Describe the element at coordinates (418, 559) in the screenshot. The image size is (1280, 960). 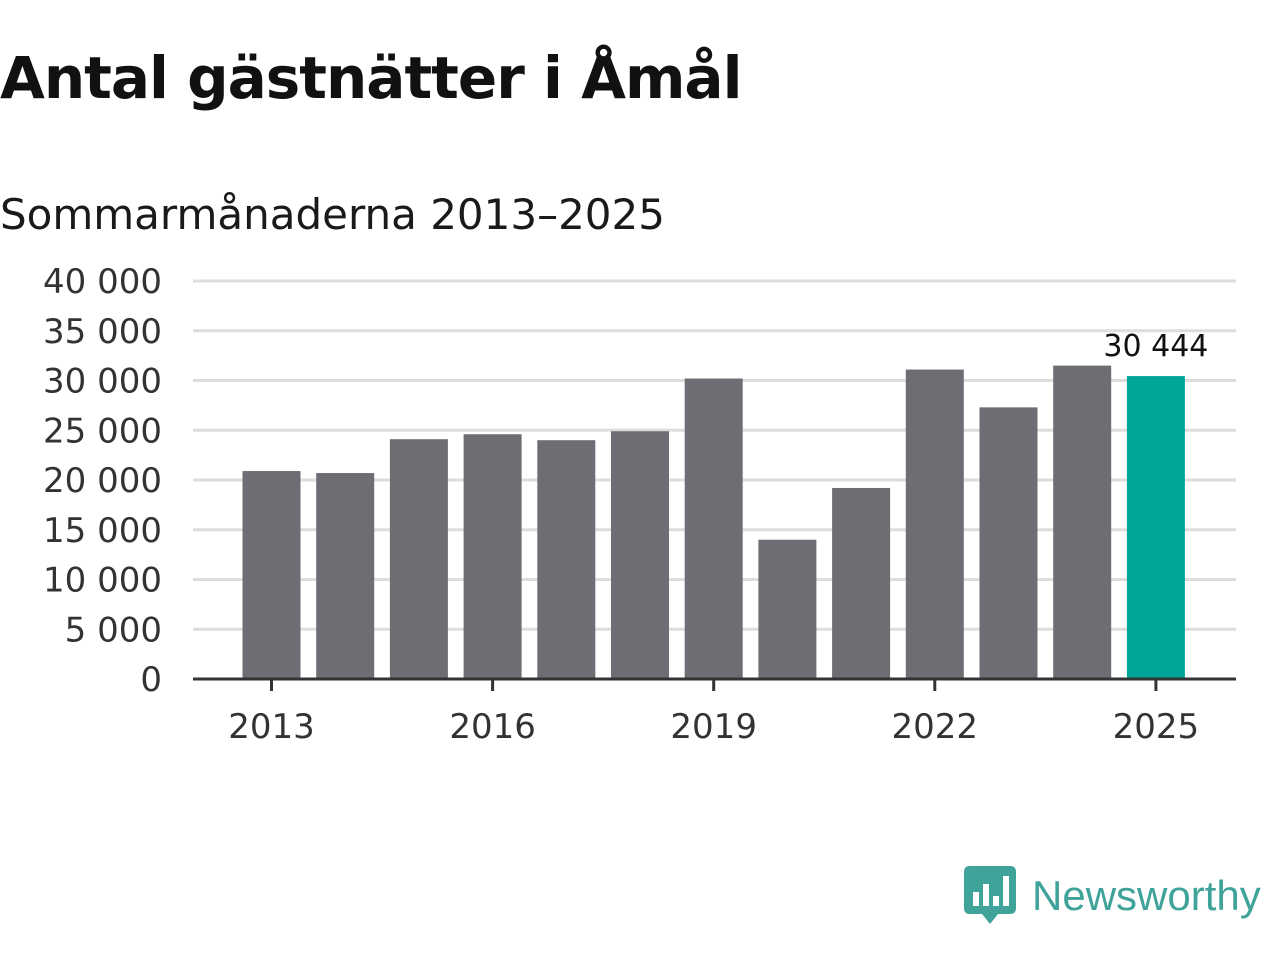
I see `bar-2015` at that location.